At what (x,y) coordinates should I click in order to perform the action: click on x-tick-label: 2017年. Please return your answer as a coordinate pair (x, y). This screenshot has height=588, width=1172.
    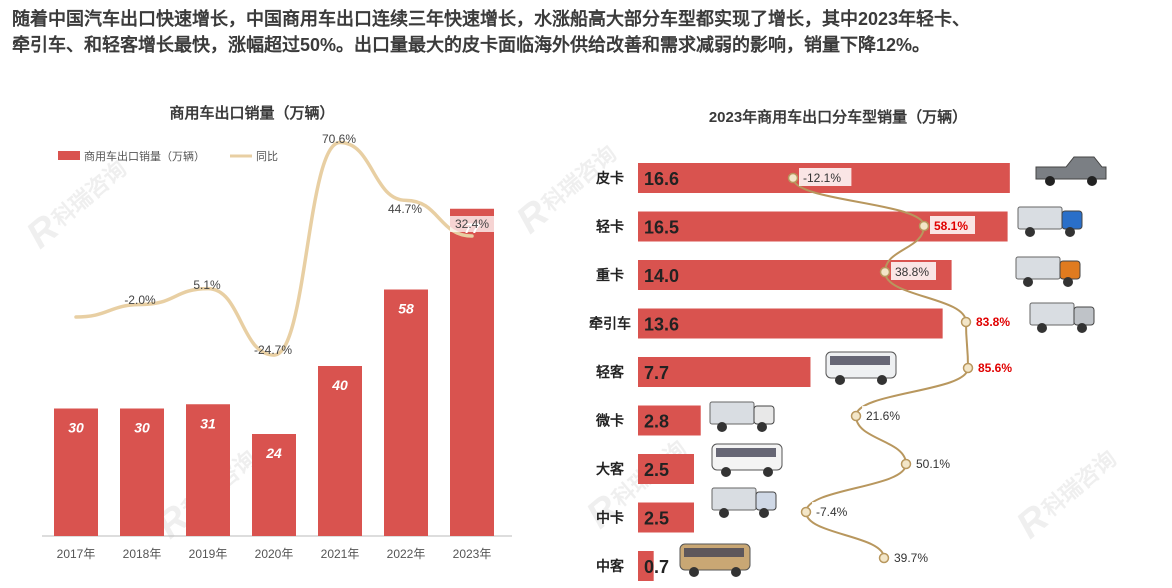
    Looking at the image, I should click on (76, 554).